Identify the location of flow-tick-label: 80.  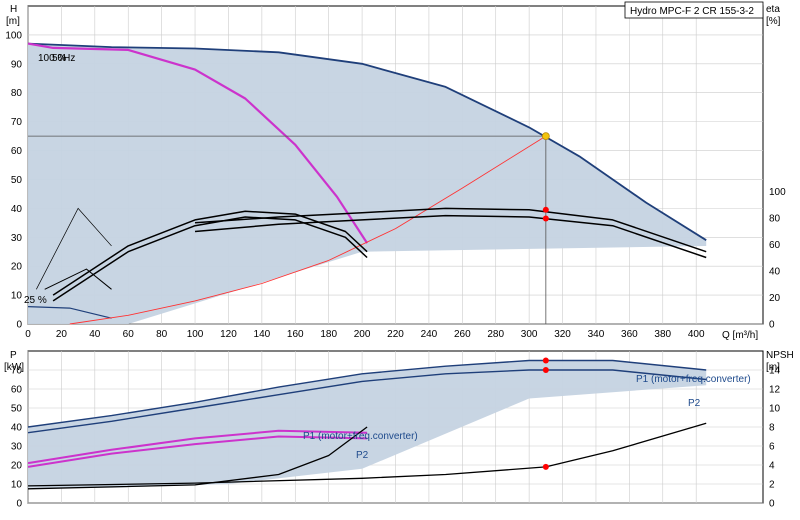
(162, 334).